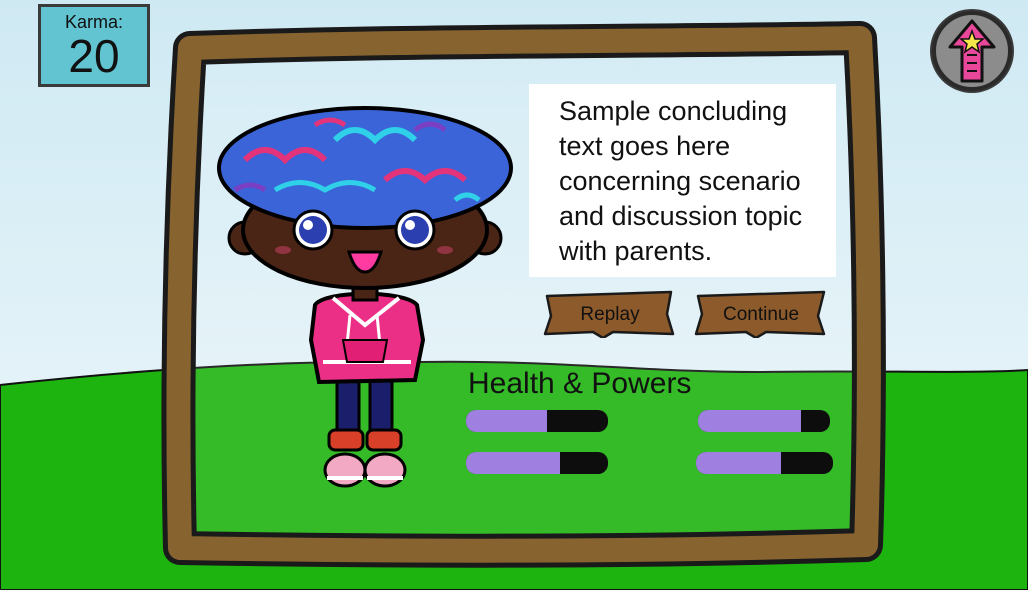 The width and height of the screenshot is (1028, 590). Describe the element at coordinates (367, 338) in the screenshot. I see `character-hoodie` at that location.